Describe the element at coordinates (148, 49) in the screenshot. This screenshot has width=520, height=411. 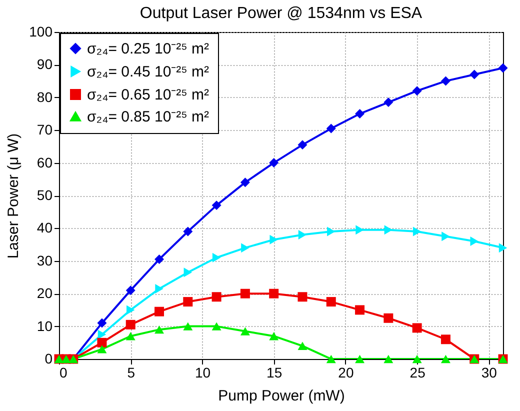
I see `legend-label: σ₂₄= 0.25 10⁻²⁵ m²` at that location.